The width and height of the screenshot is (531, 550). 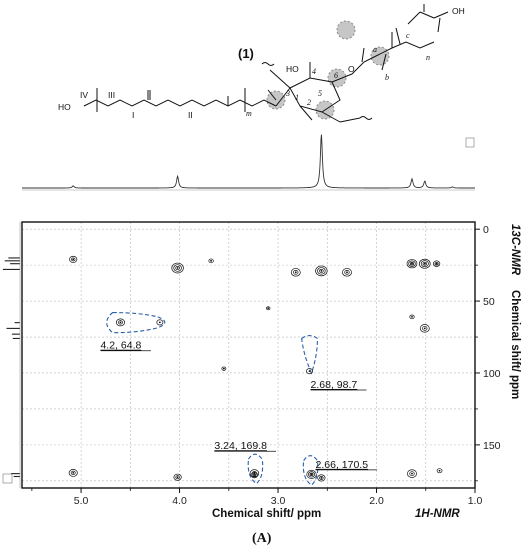 I want to click on structure-position-4: 4, so click(x=314, y=71).